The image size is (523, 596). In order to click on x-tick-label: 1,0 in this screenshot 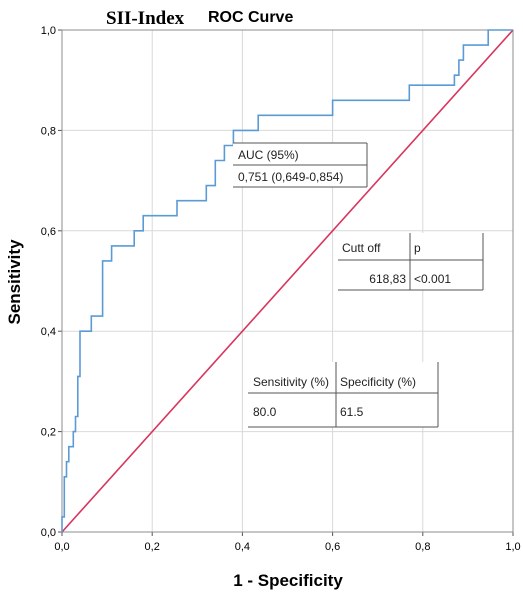, I will do `click(512, 547)`.